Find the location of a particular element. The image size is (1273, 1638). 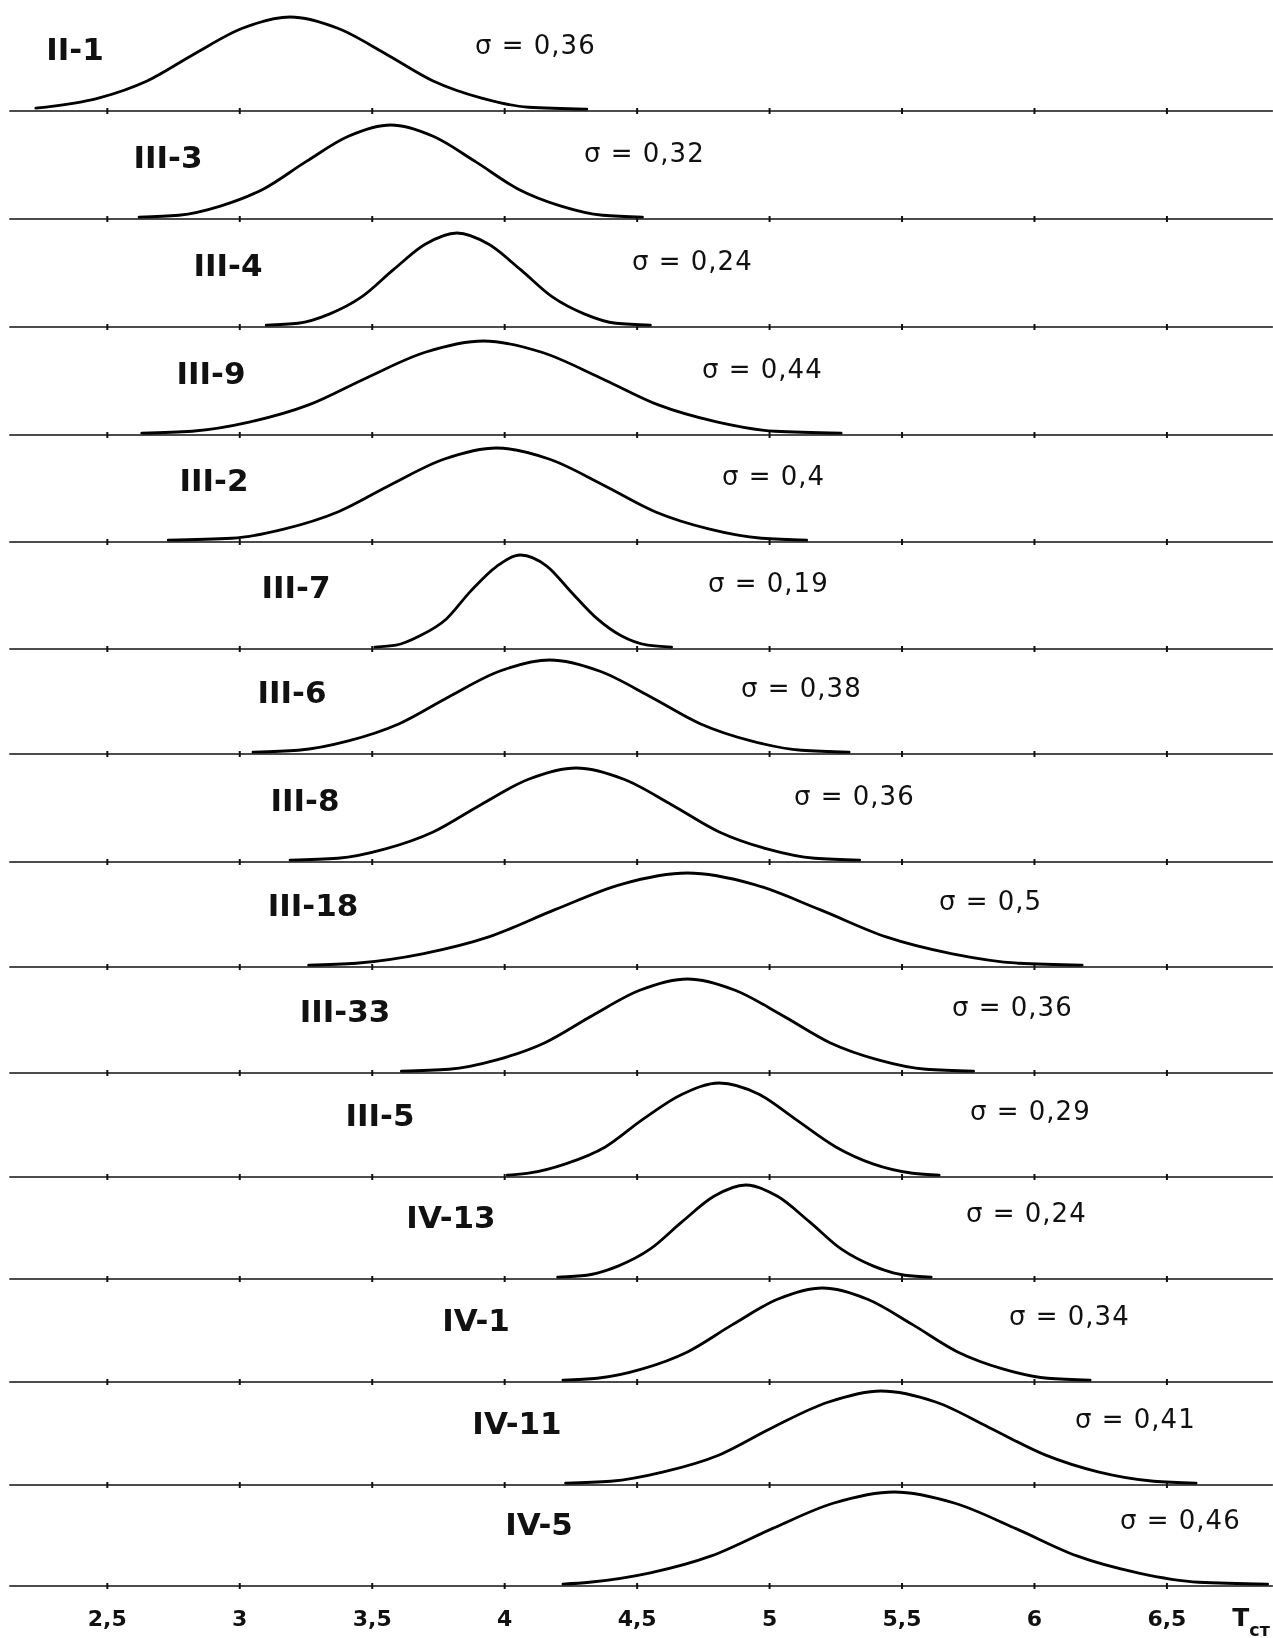

series-label: III-18 is located at coordinates (313, 905).